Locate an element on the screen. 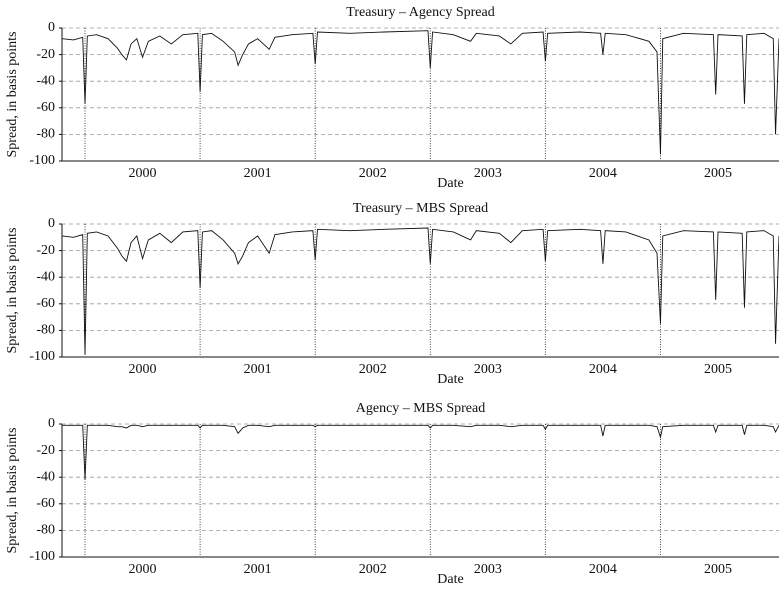 The height and width of the screenshot is (593, 779). chart-title: Agency – MBS Spread is located at coordinates (421, 408).